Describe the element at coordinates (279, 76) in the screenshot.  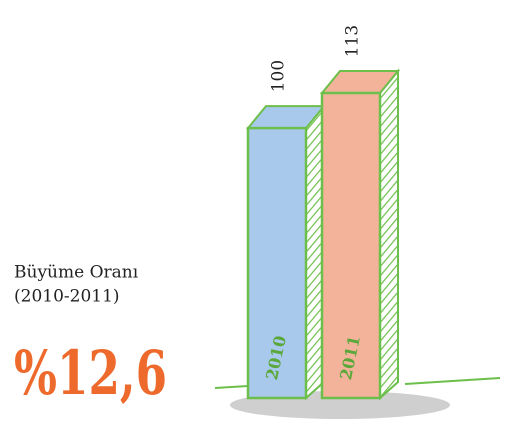
I see `value-label: 100` at that location.